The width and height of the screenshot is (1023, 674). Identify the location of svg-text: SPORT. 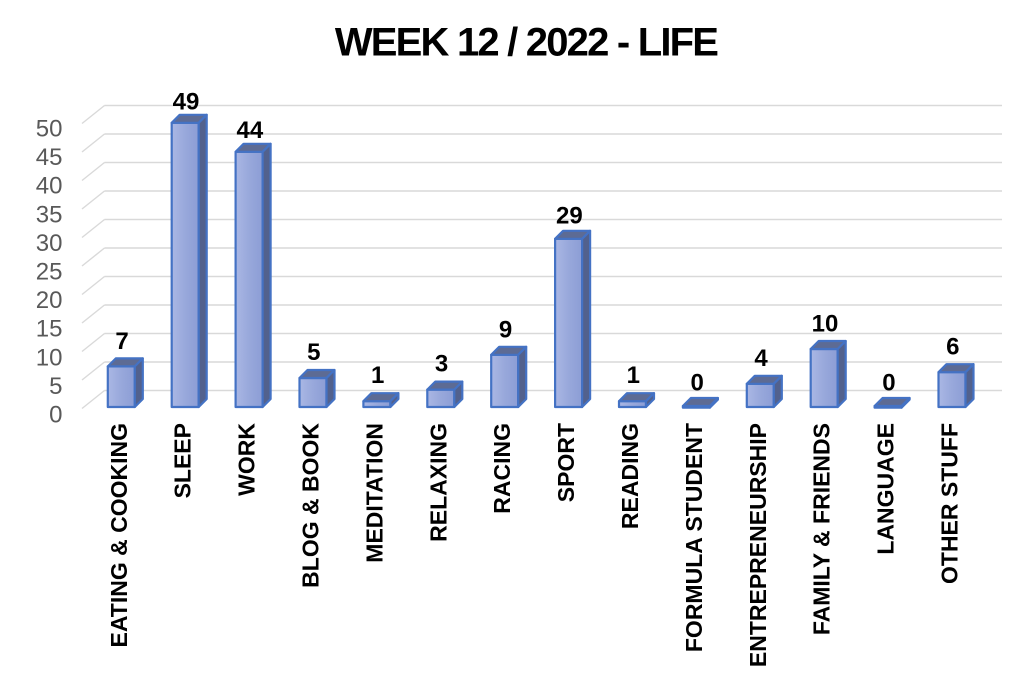
(566, 462).